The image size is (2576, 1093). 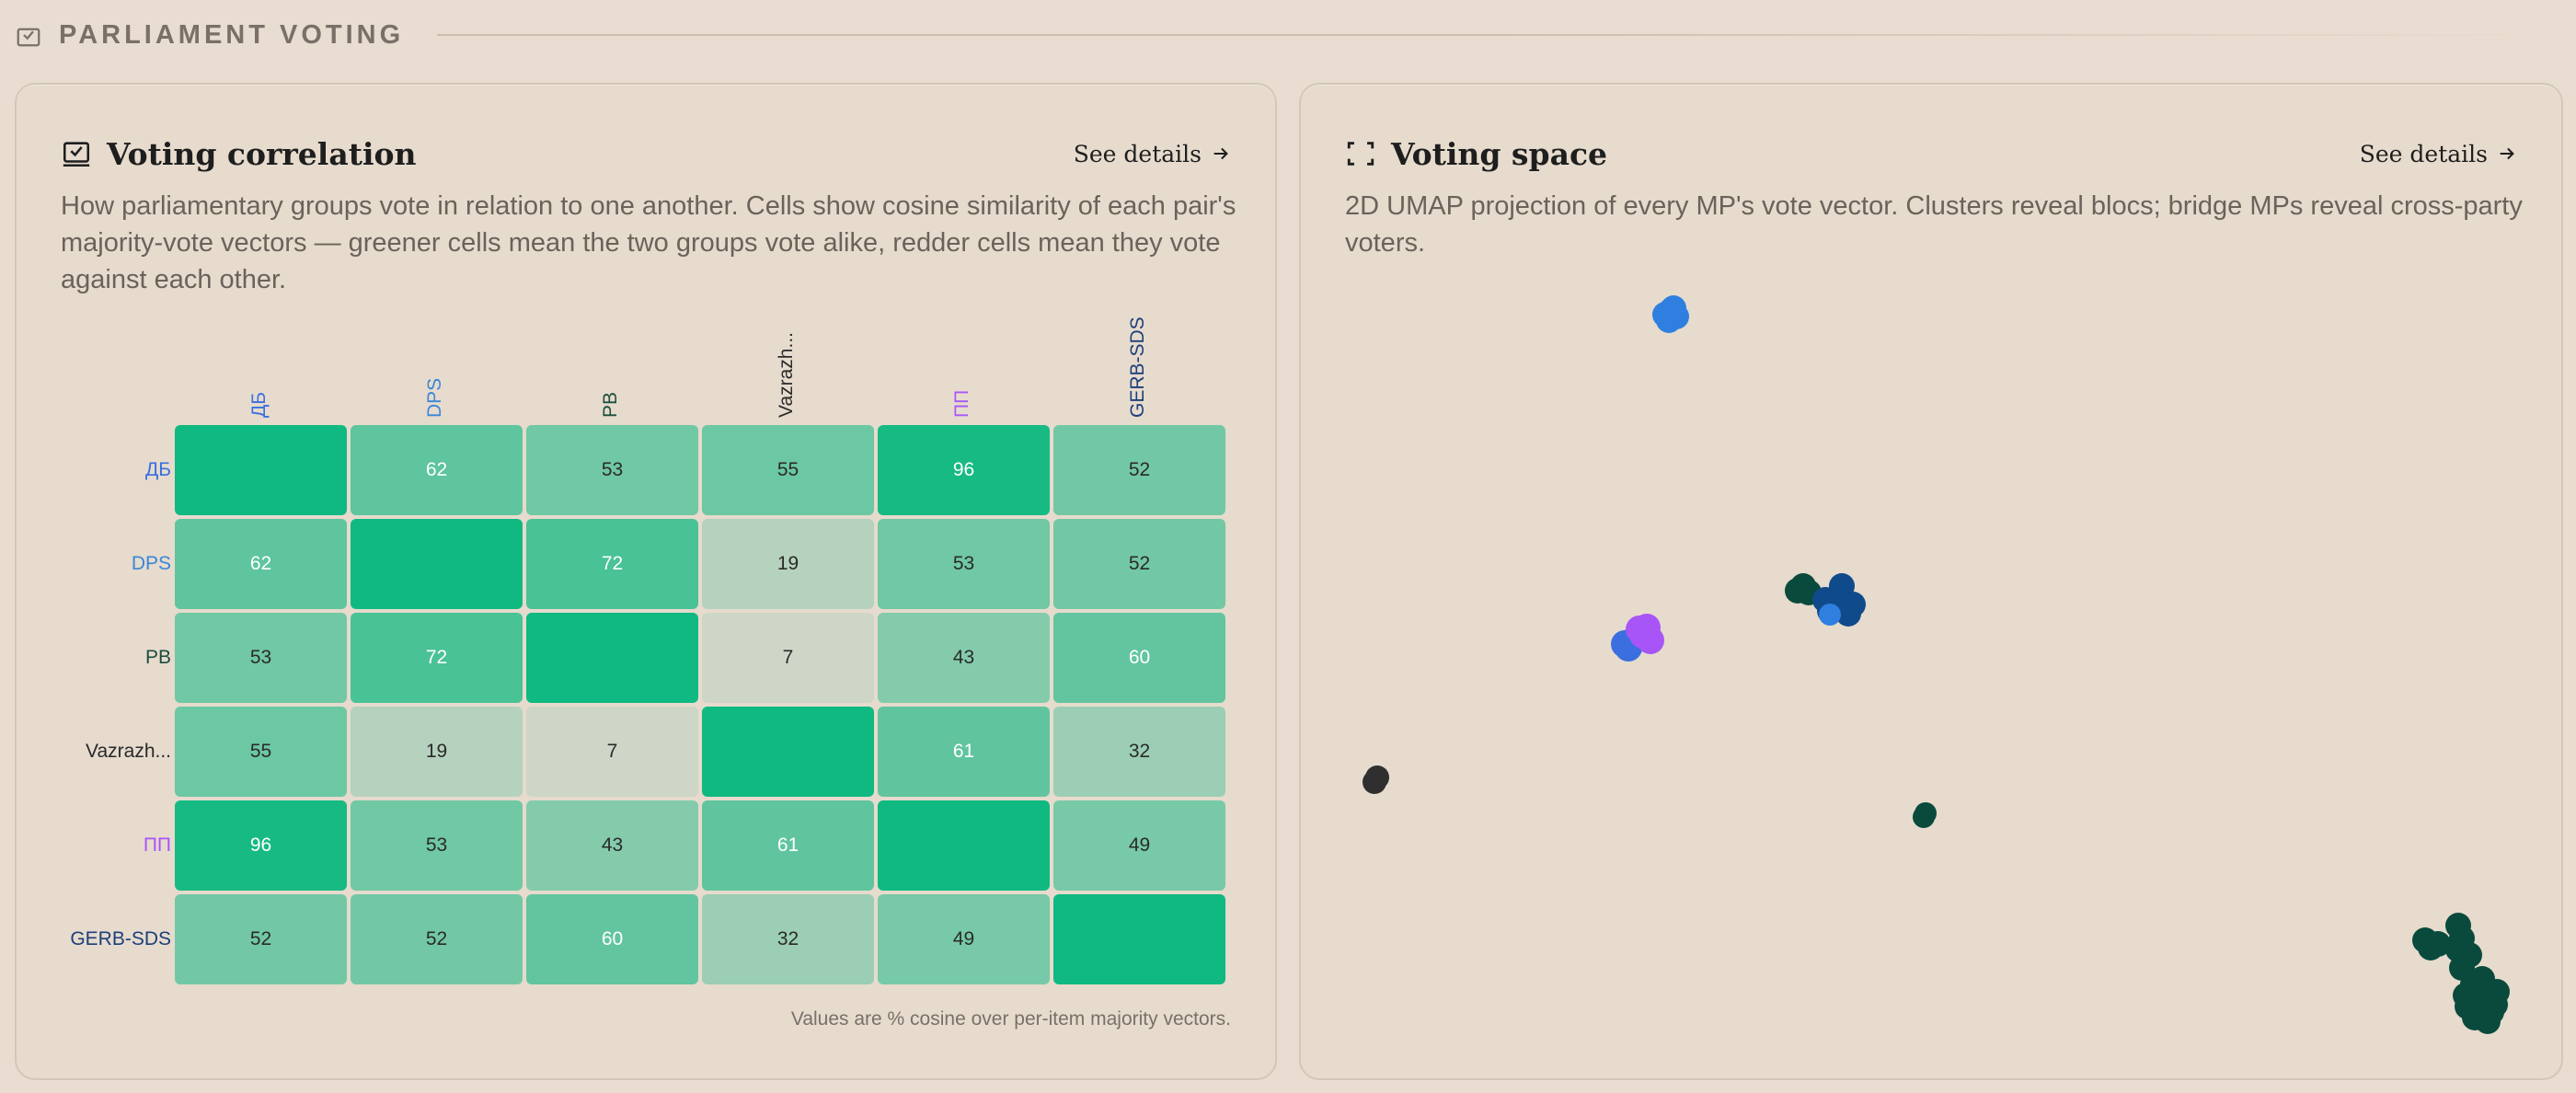 What do you see at coordinates (961, 403) in the screenshot?
I see `column-label-text: ПП` at bounding box center [961, 403].